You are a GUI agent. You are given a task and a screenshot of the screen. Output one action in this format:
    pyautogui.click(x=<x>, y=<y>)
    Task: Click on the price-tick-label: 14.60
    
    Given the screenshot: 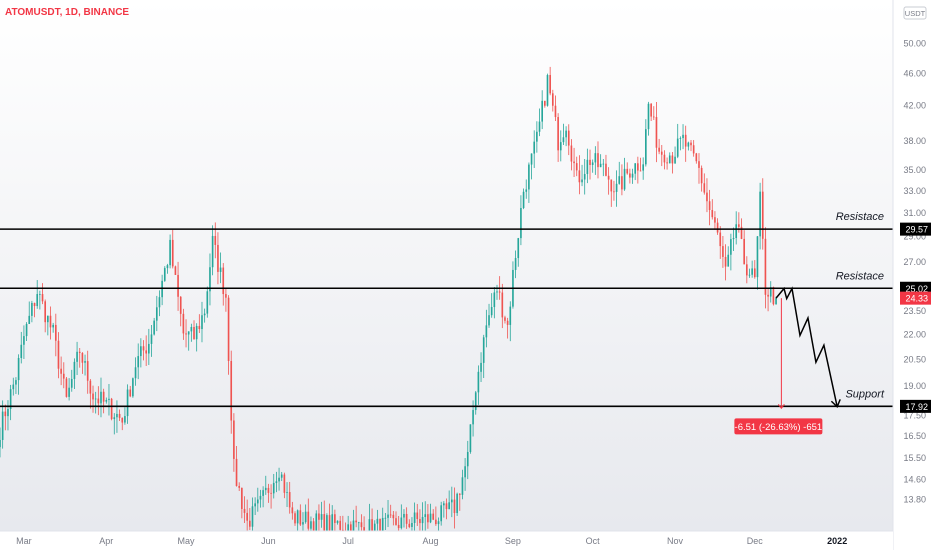 What is the action you would take?
    pyautogui.click(x=914, y=479)
    